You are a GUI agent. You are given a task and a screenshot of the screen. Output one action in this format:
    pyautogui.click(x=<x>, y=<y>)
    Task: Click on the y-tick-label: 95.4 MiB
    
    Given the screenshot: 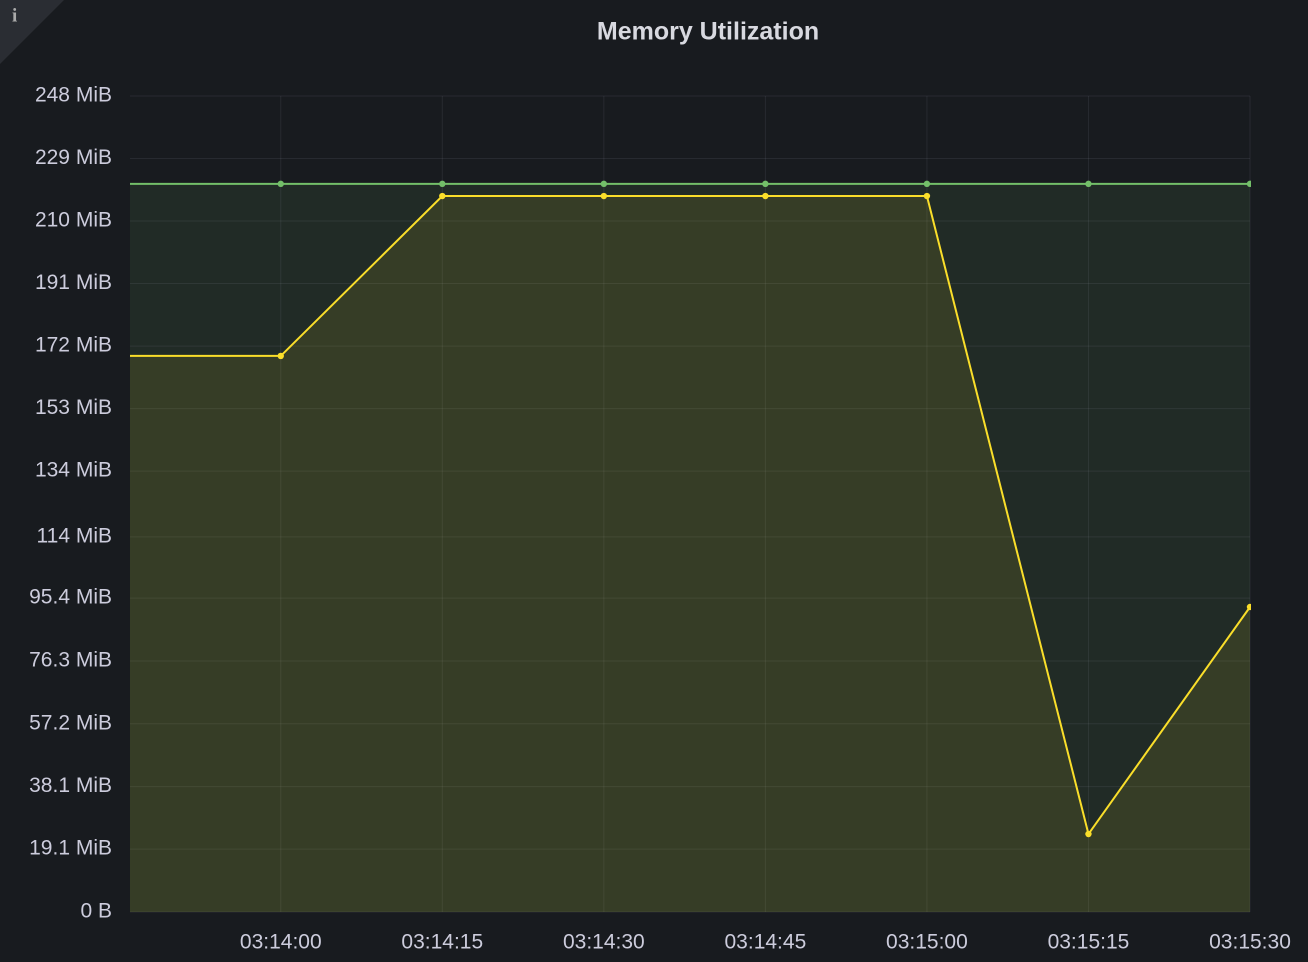 What is the action you would take?
    pyautogui.click(x=70, y=597)
    